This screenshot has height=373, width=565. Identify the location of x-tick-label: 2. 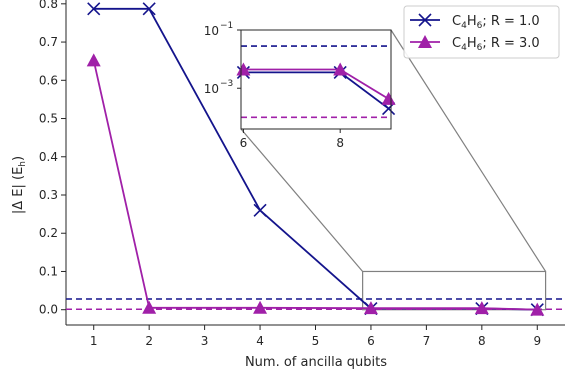
(149, 341).